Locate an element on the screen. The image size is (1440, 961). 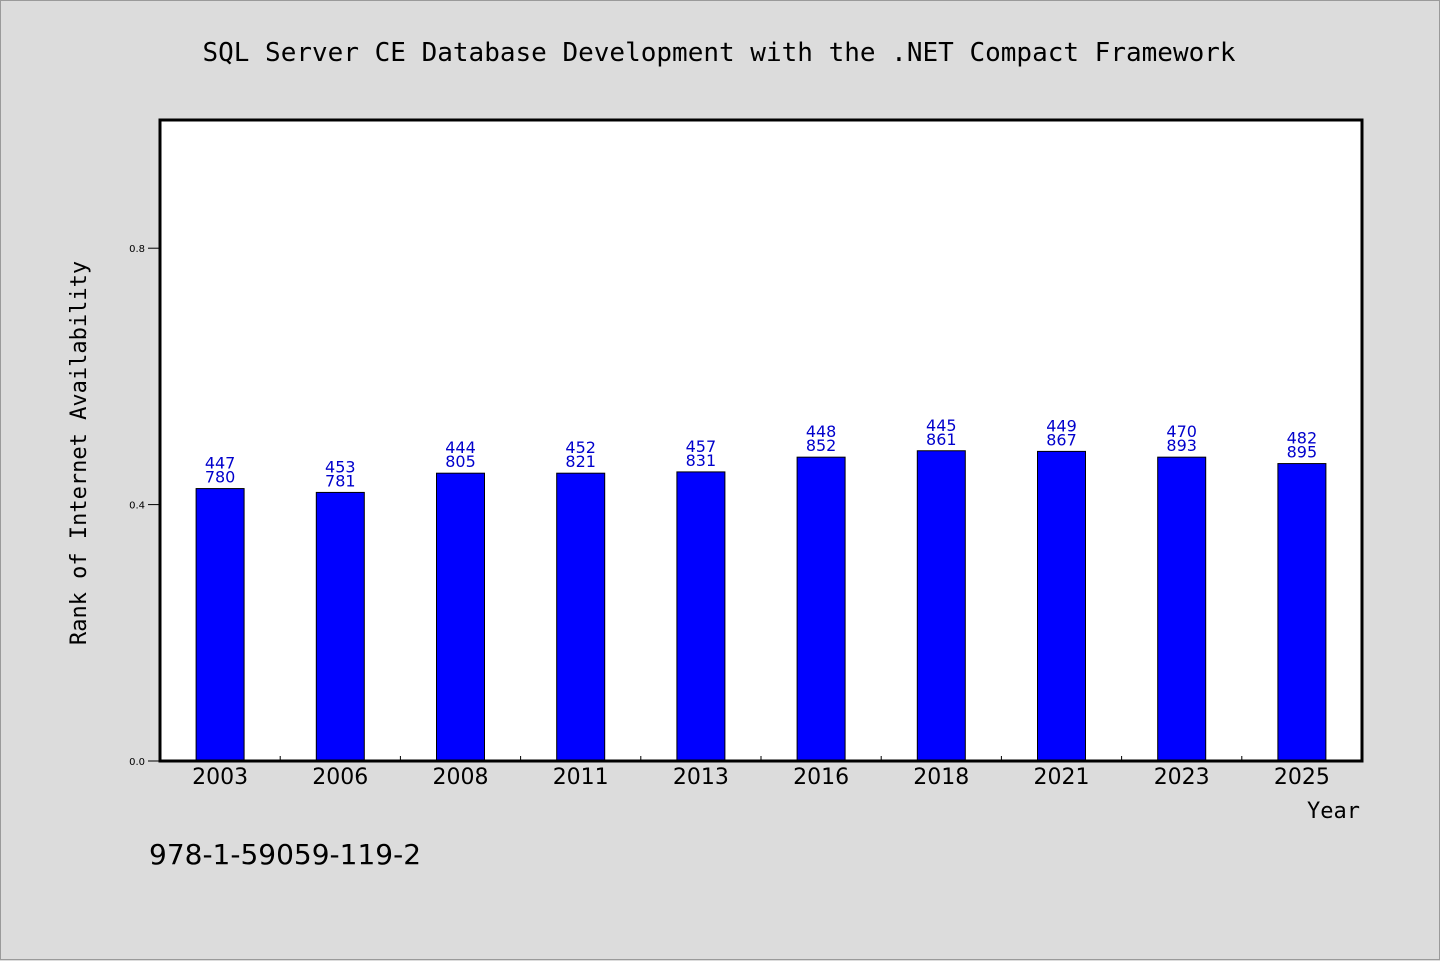
x-tick-label-2008: 2008 is located at coordinates (461, 777).